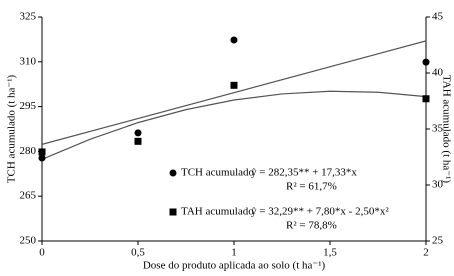 The height and width of the screenshot is (276, 454). Describe the element at coordinates (438, 185) in the screenshot. I see `y2-tick-label: 30` at that location.